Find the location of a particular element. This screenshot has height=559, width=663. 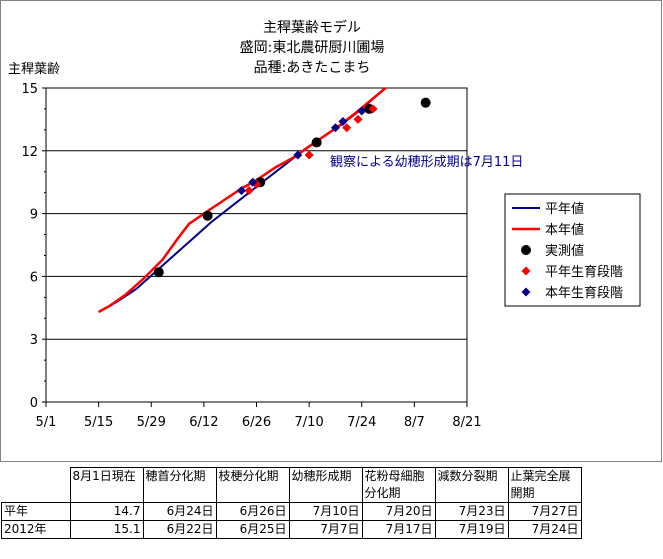

x-tick-label: 6/12 is located at coordinates (203, 422).